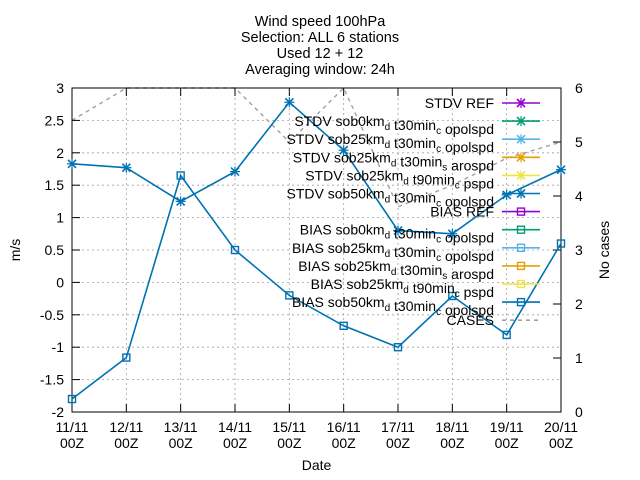  I want to click on x-tick-label: 20/11 00Z, so click(561, 435).